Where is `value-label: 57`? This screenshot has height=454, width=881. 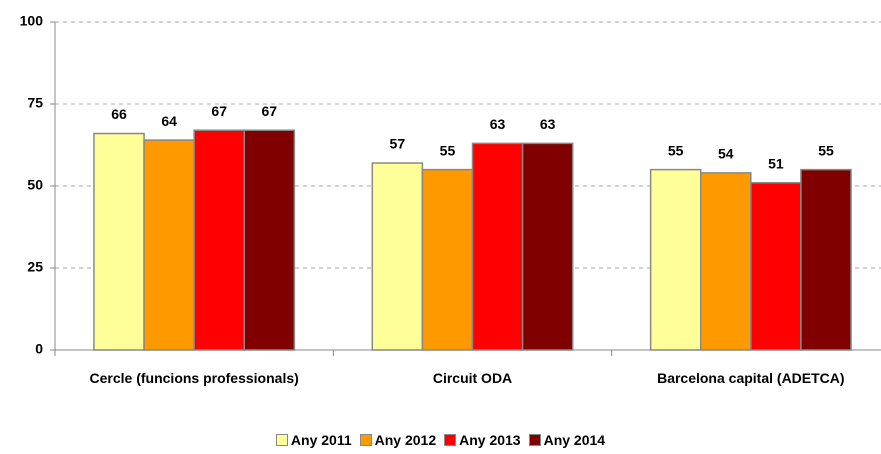 value-label: 57 is located at coordinates (398, 144).